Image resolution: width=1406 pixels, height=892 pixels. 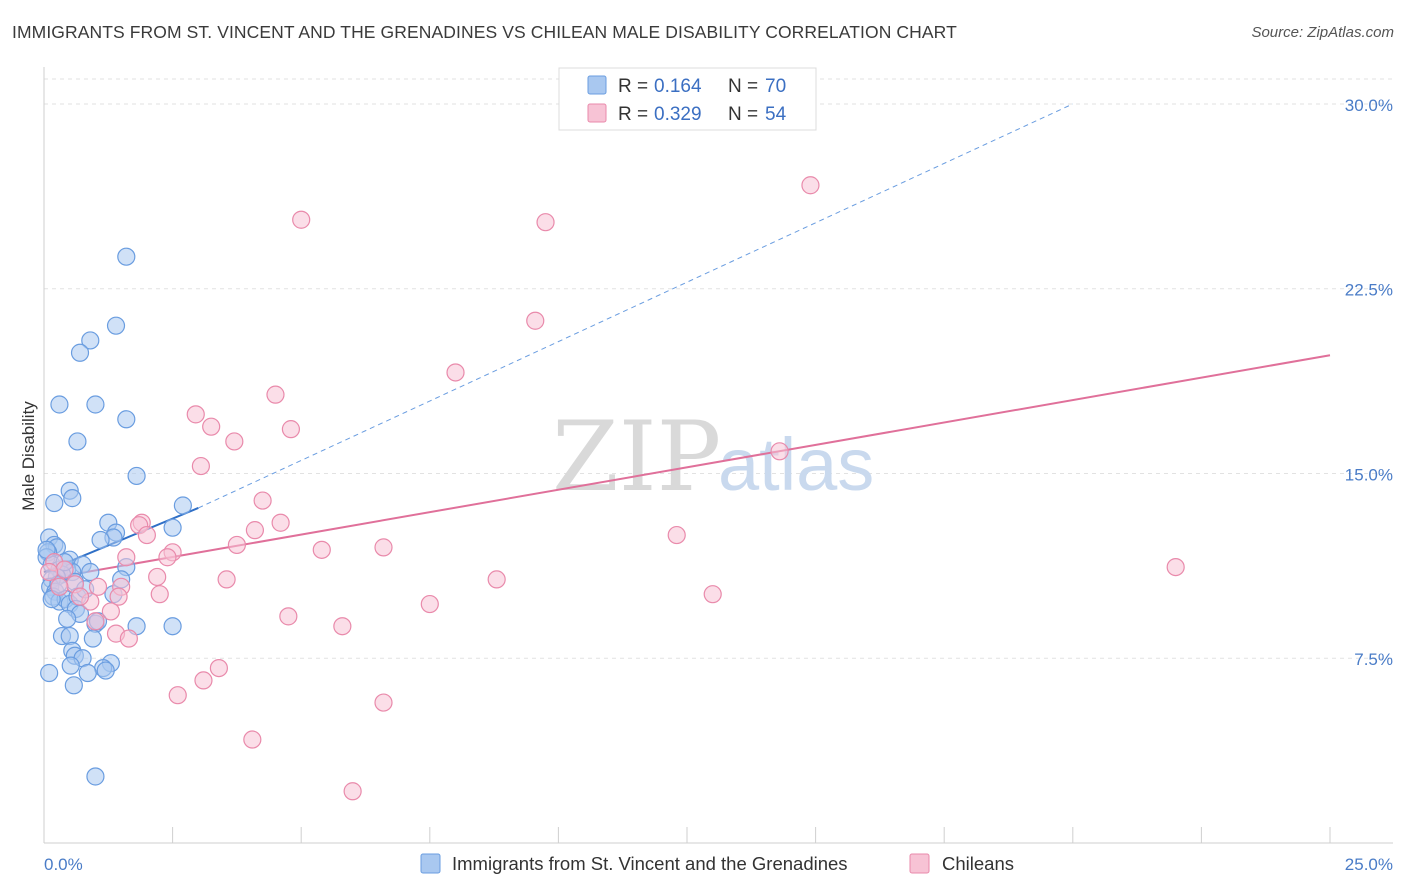 I want to click on watermark-atlas: atlas, so click(x=796, y=464).